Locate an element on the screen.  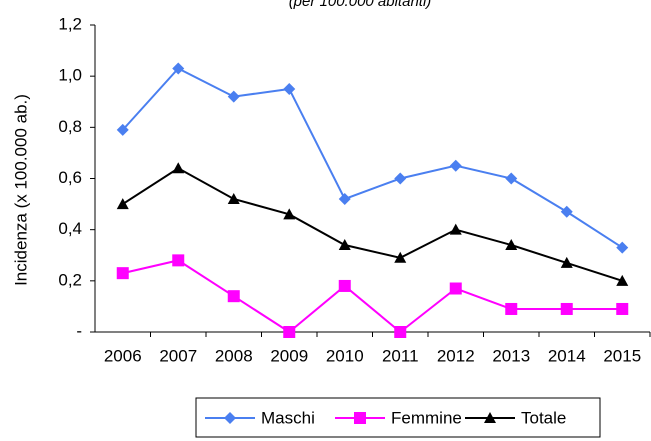
x-tick-label: 2014 is located at coordinates (567, 355).